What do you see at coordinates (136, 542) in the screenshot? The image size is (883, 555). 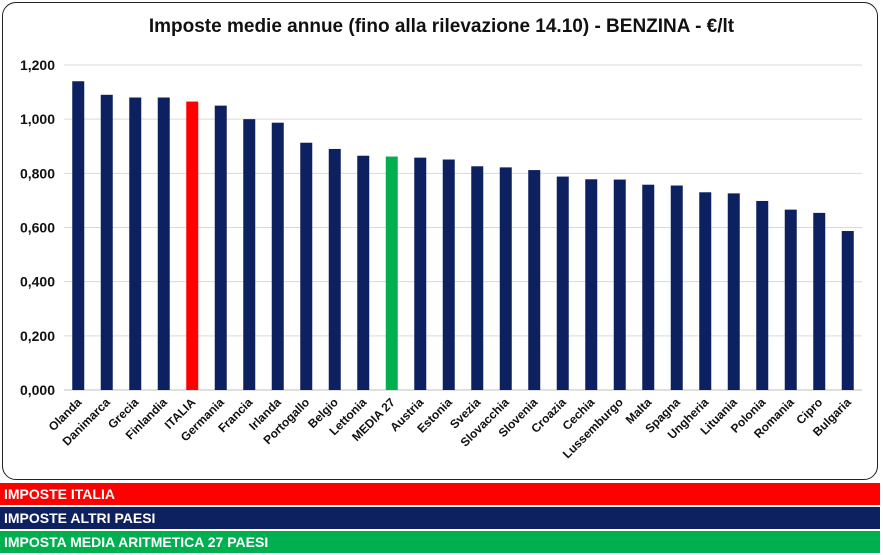 I see `legend-media-27-label: IMPOSTA MEDIA ARITMETICA 27 PAESI` at bounding box center [136, 542].